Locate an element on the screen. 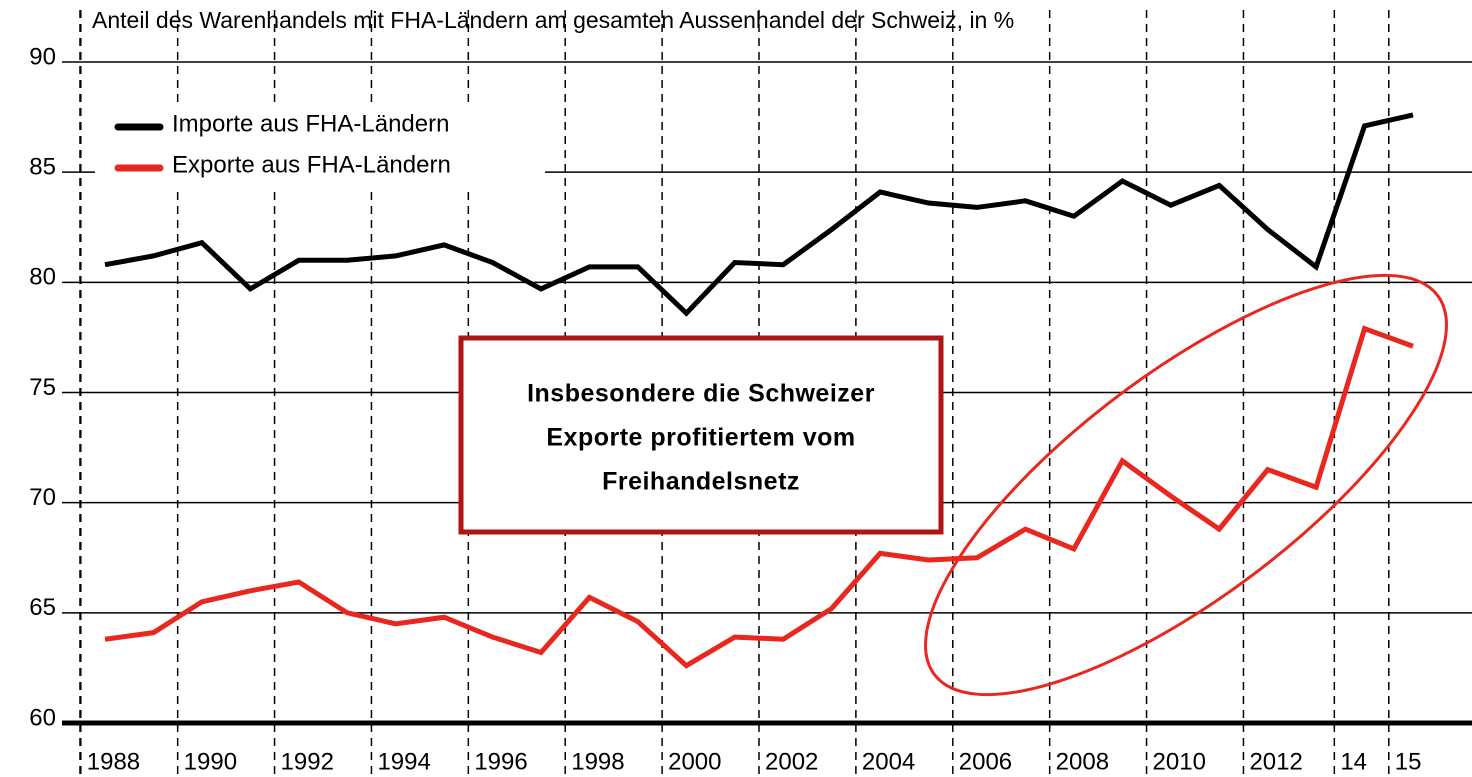 The image size is (1472, 777). y-tick-label: 60 is located at coordinates (42, 717).